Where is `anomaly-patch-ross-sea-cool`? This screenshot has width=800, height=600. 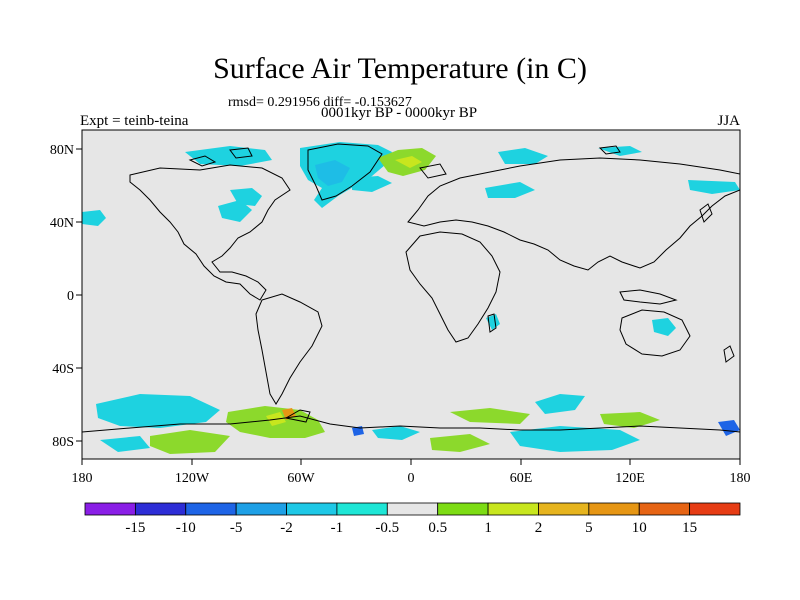 anomaly-patch-ross-sea-cool is located at coordinates (125, 444).